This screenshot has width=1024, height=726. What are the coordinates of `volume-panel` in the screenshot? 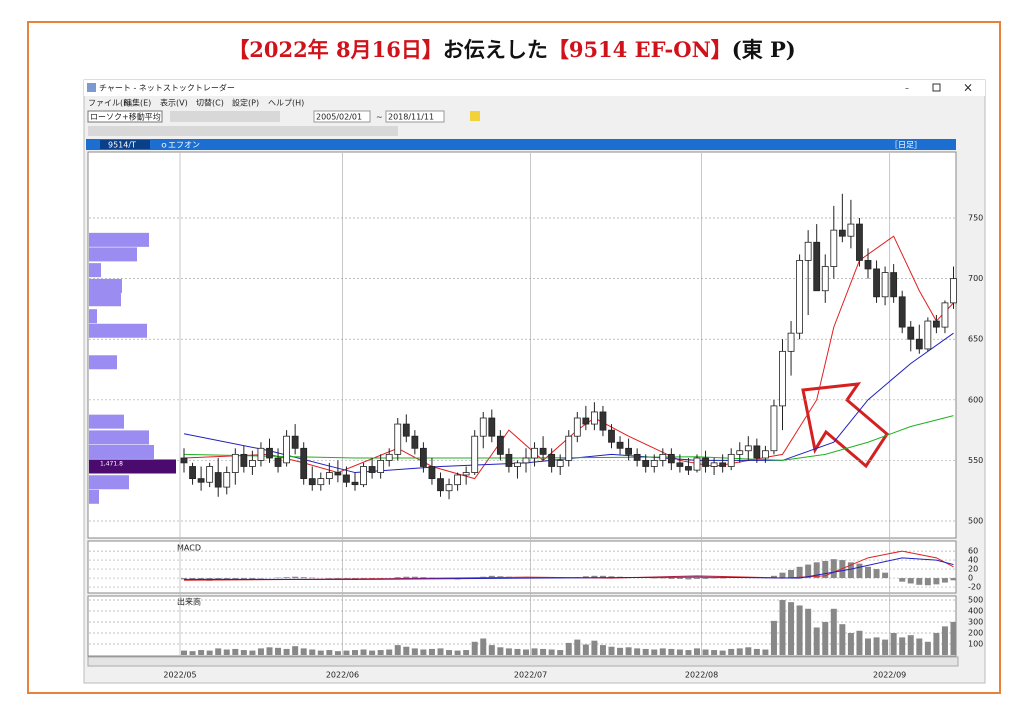 It's located at (522, 626).